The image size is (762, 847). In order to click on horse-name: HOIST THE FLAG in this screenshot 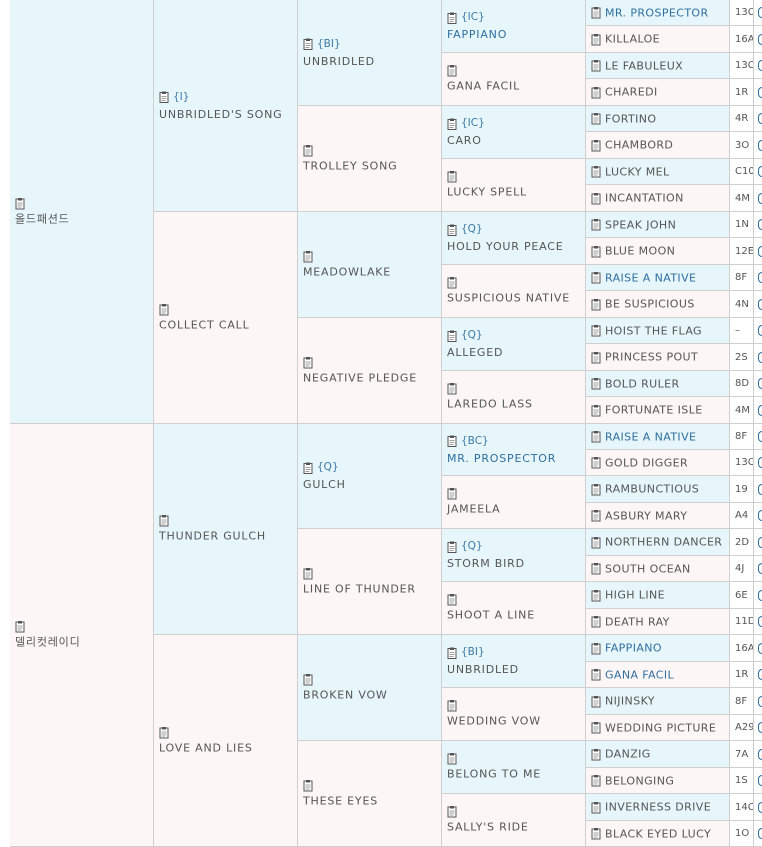, I will do `click(653, 330)`.